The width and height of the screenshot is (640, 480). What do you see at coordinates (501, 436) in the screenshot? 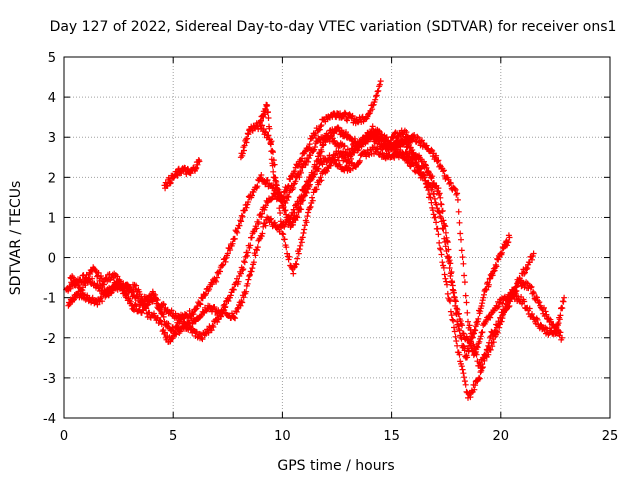
I see `x-tick-label: 20` at bounding box center [501, 436].